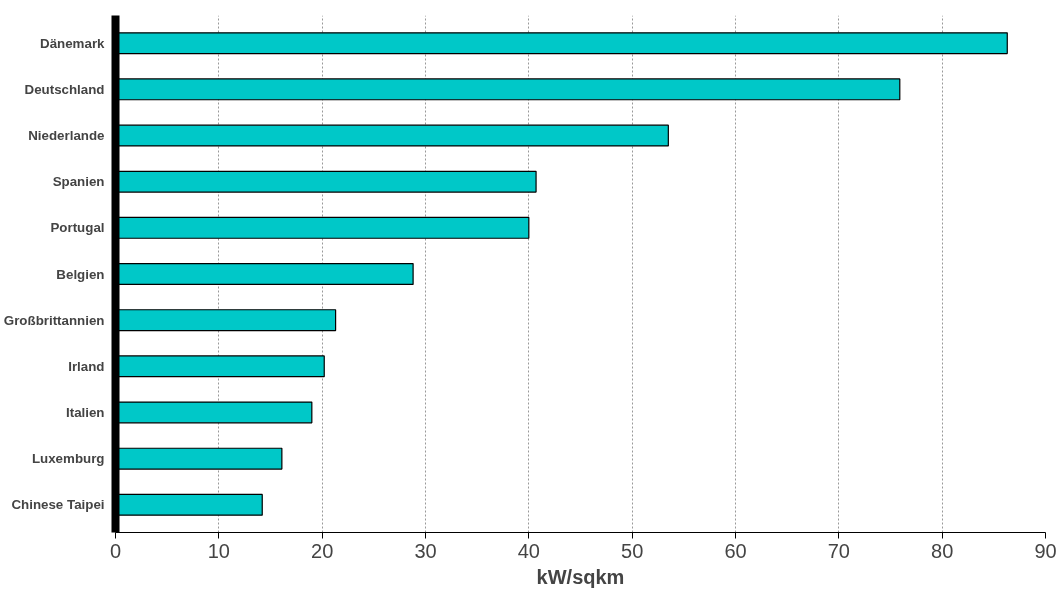 Image resolution: width=1060 pixels, height=590 pixels. I want to click on y-tick-label: Italien, so click(85, 412).